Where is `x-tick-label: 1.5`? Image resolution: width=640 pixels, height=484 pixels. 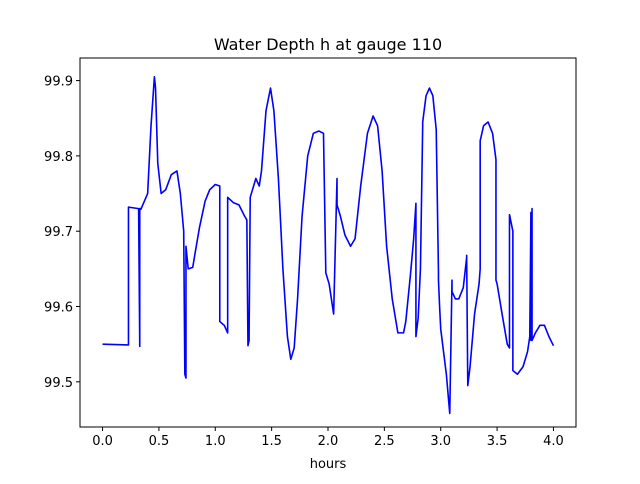
x-tick-label: 1.5 is located at coordinates (271, 441).